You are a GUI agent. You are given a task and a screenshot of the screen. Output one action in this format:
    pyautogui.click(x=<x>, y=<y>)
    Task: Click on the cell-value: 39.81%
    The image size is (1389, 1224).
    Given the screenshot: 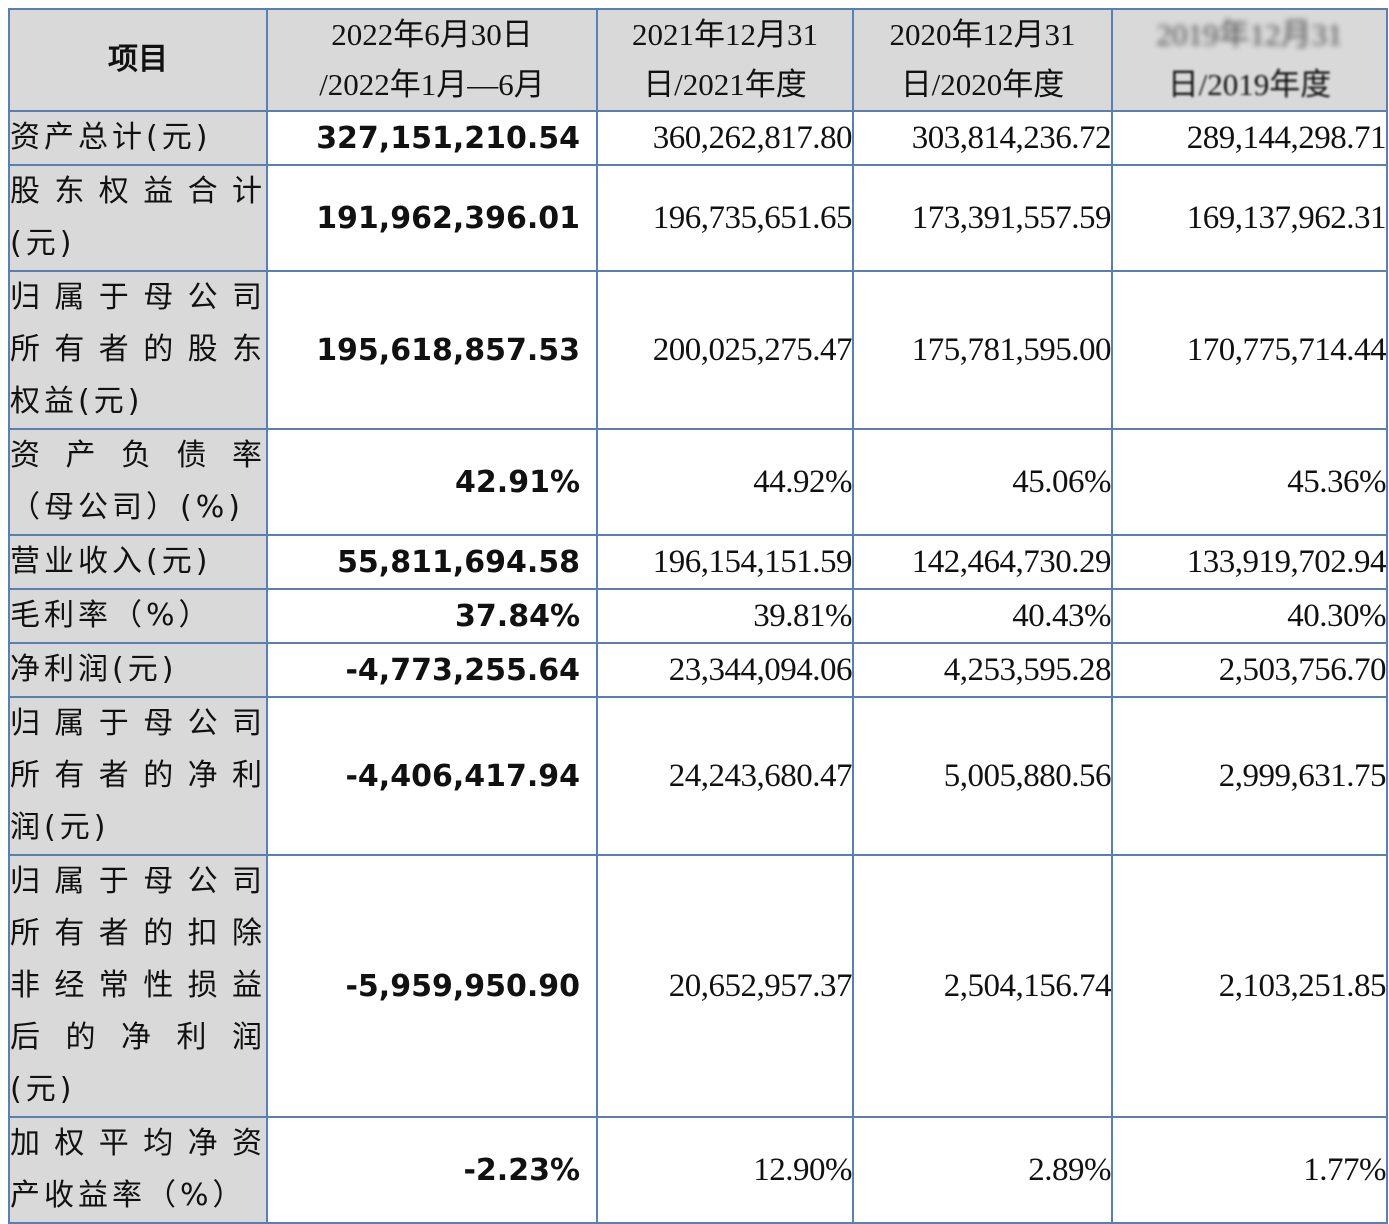 What is the action you would take?
    pyautogui.click(x=725, y=616)
    